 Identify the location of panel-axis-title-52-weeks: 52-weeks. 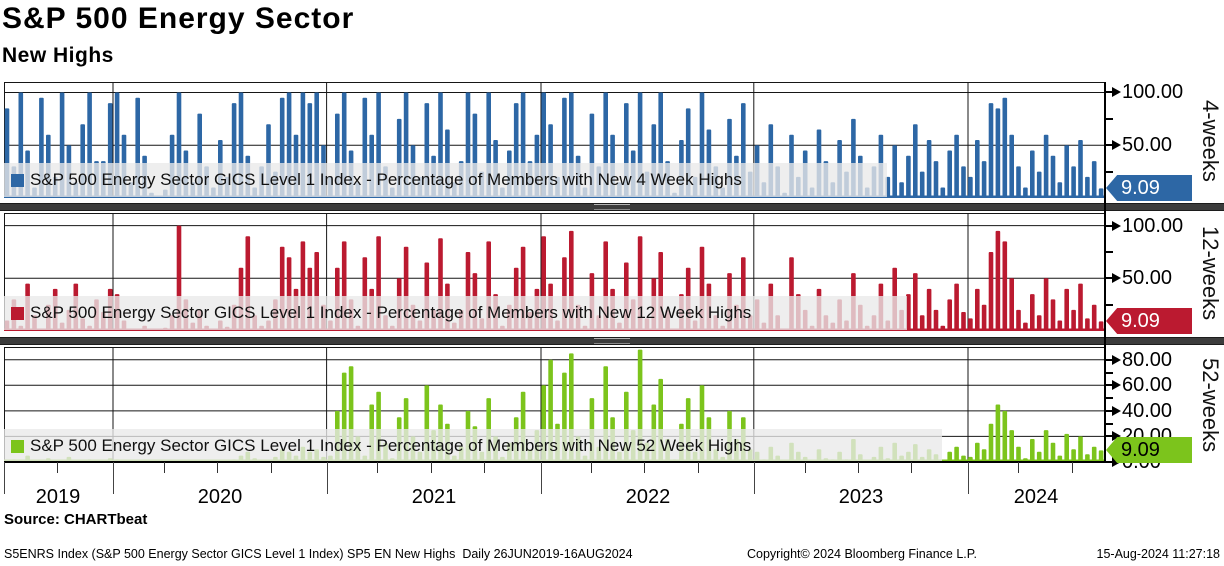
(1210, 405).